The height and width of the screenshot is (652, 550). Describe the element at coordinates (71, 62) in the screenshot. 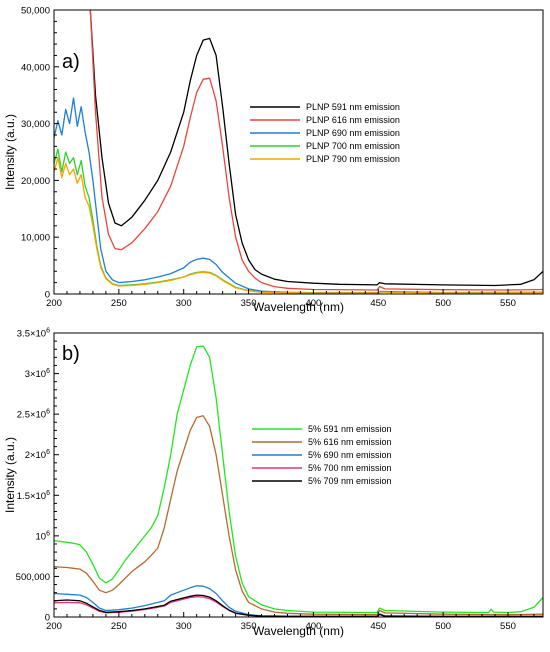

I see `panel-label: a)` at that location.